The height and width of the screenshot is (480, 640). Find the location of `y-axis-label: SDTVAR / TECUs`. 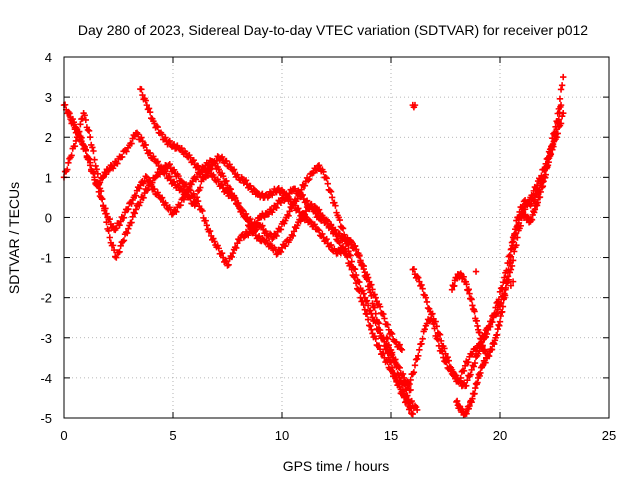

y-axis-label: SDTVAR / TECUs is located at coordinates (14, 238).